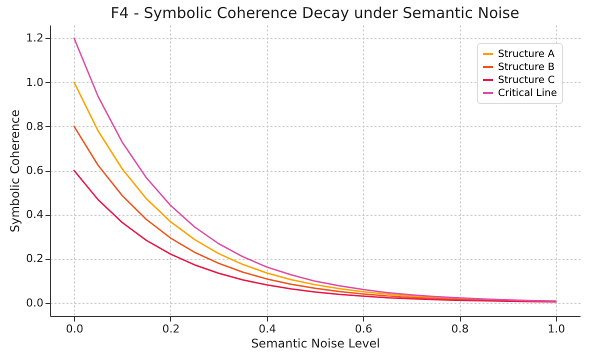  I want to click on y-tick-label: 0.0, so click(35, 303).